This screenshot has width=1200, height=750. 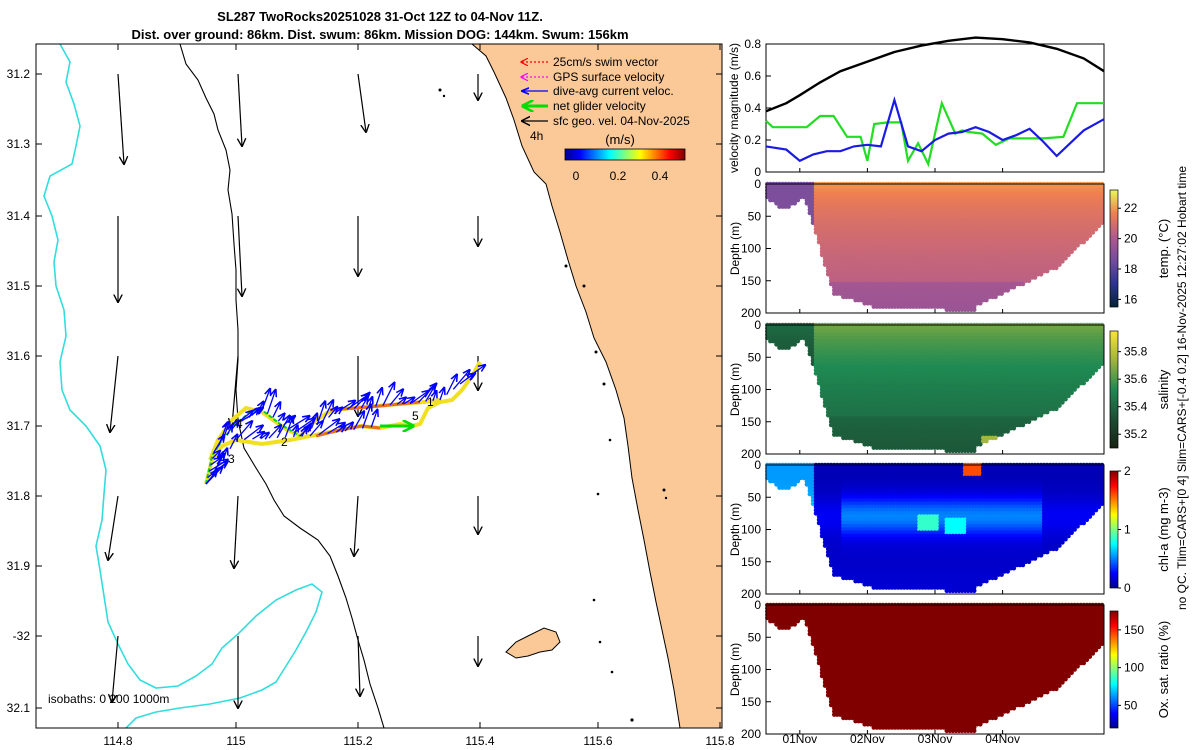 I want to click on section-colorbar, so click(x=1114, y=248).